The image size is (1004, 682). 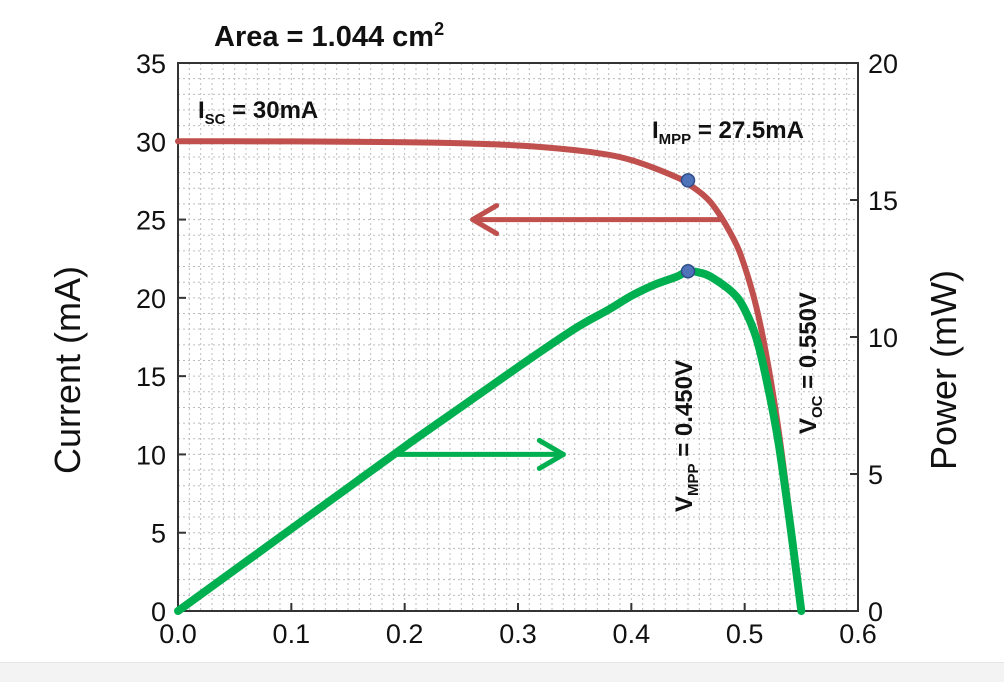 What do you see at coordinates (684, 504) in the screenshot?
I see `vmpp-symbol: V` at bounding box center [684, 504].